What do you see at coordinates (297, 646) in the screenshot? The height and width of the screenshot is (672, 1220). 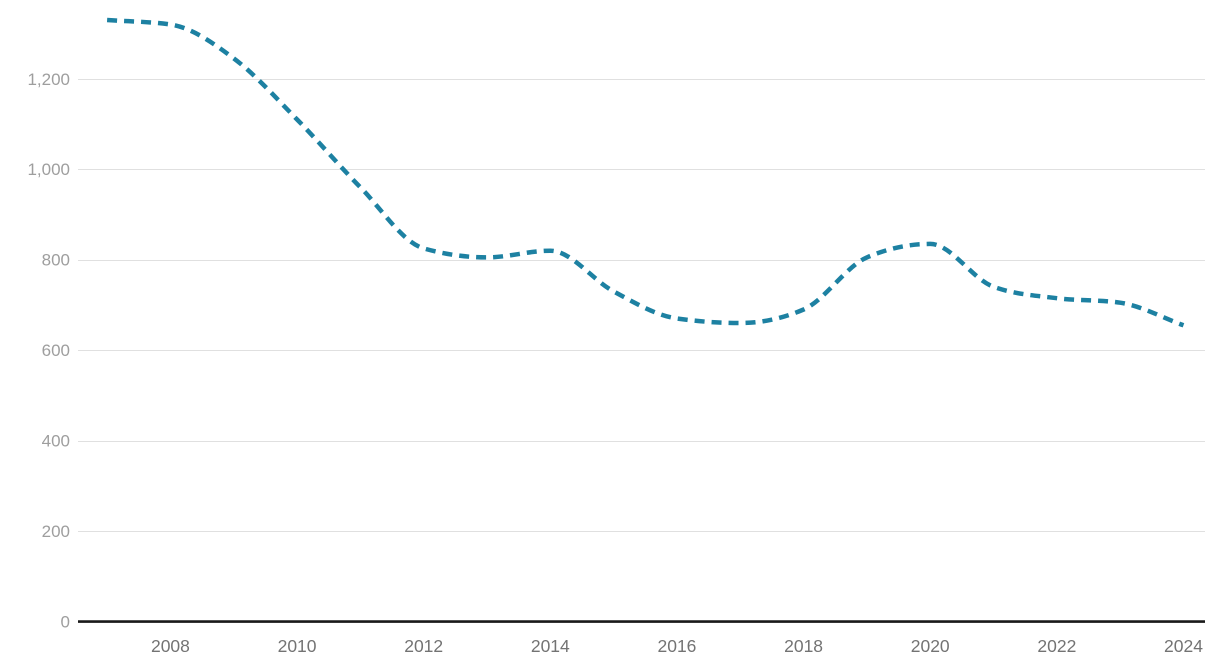 I see `x-tick-label: 2010` at bounding box center [297, 646].